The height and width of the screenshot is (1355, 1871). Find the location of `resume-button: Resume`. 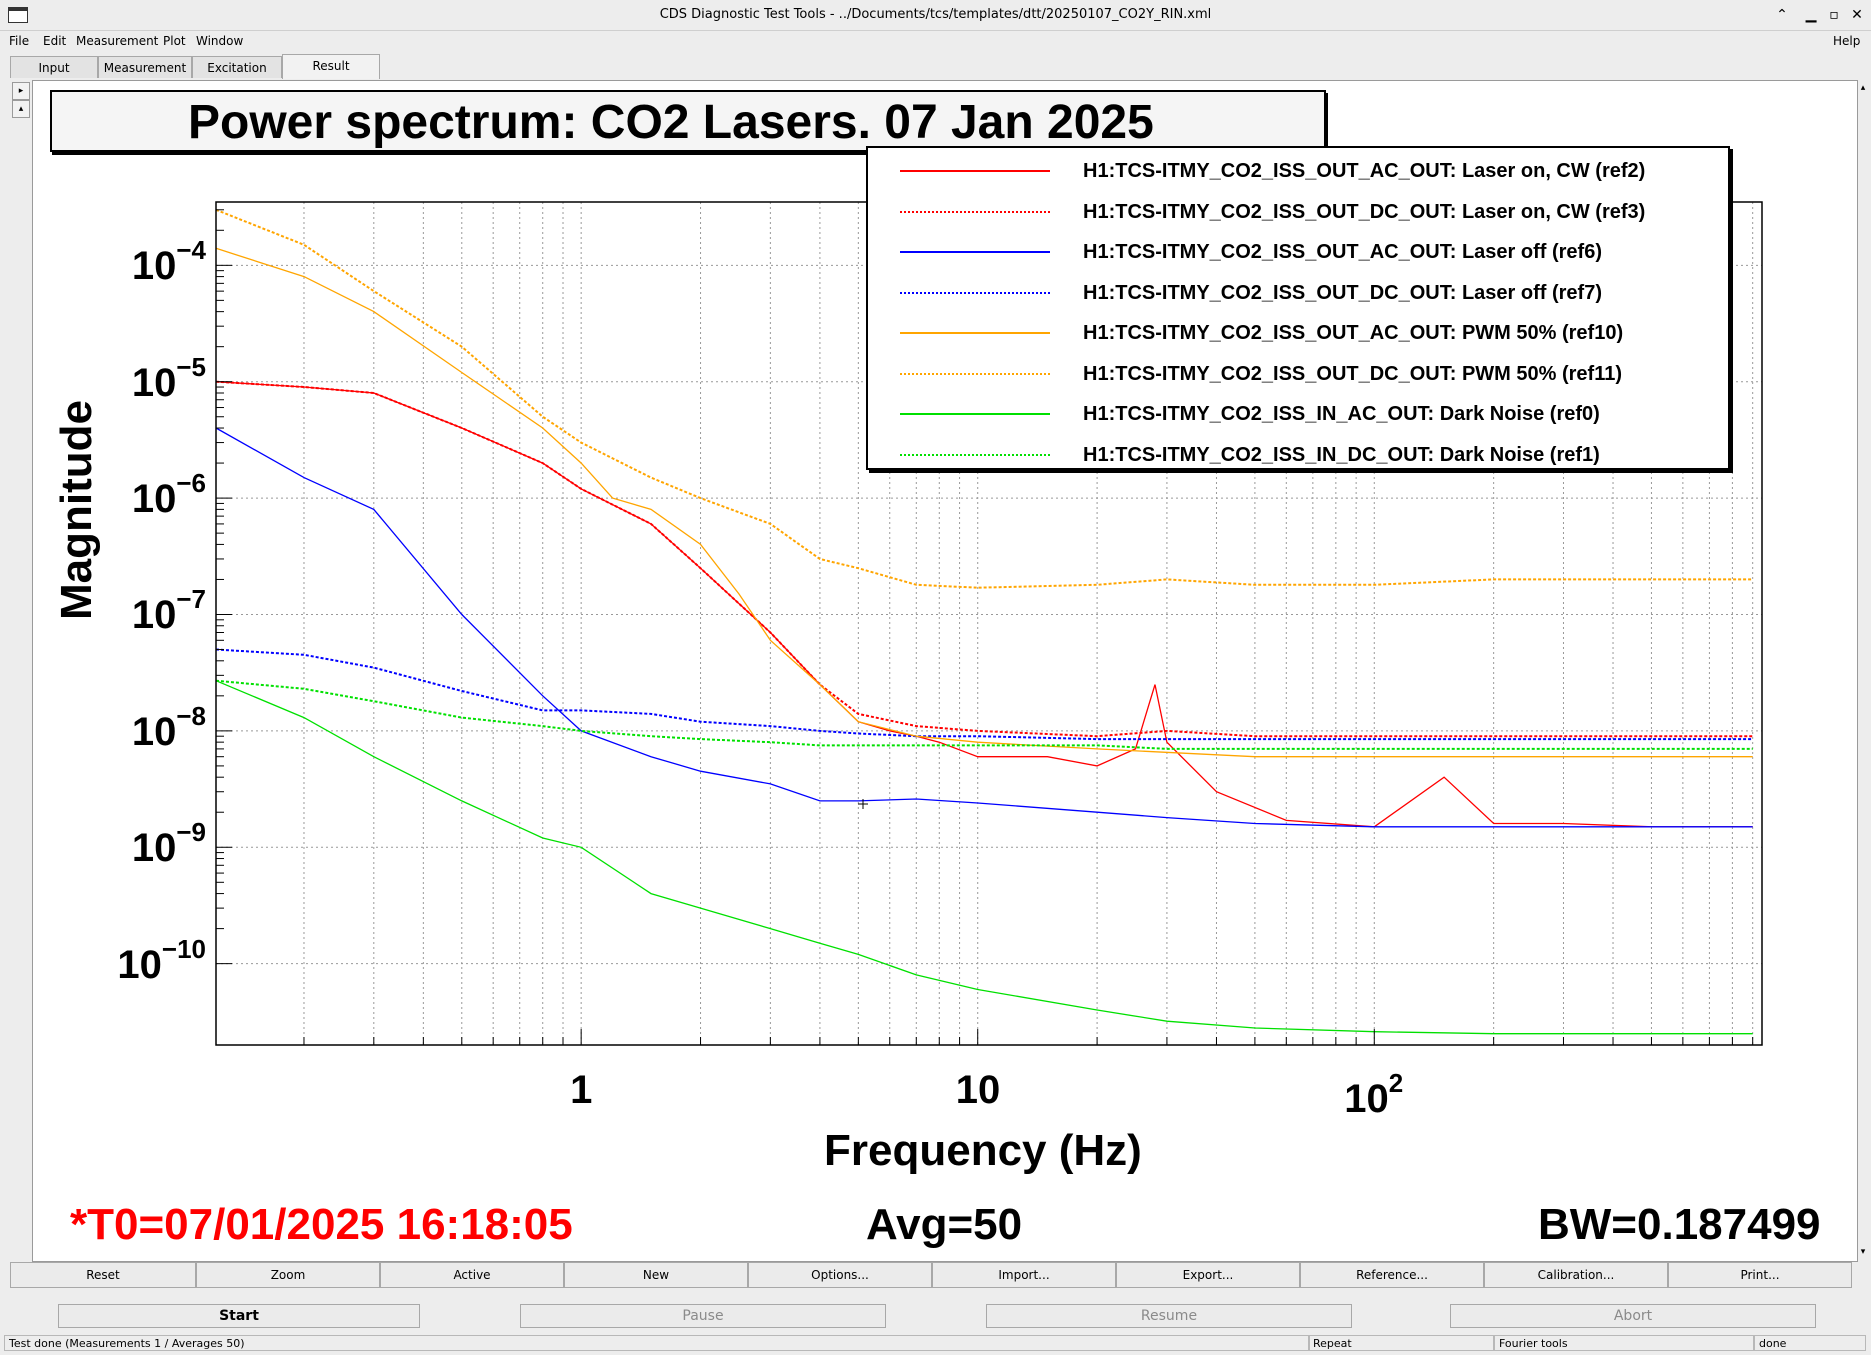

resume-button: Resume is located at coordinates (1169, 1316).